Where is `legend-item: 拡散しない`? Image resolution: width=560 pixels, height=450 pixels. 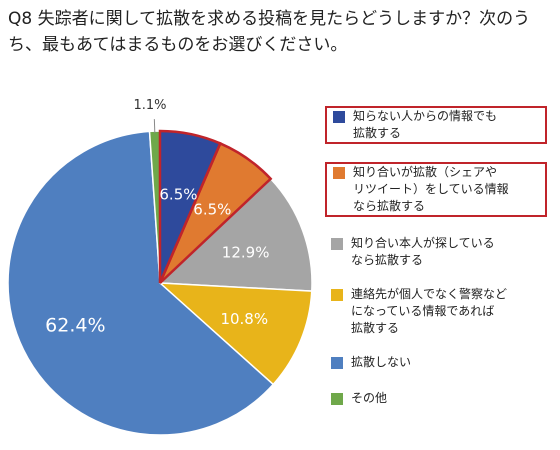
legend-item: 拡散しない is located at coordinates (436, 362).